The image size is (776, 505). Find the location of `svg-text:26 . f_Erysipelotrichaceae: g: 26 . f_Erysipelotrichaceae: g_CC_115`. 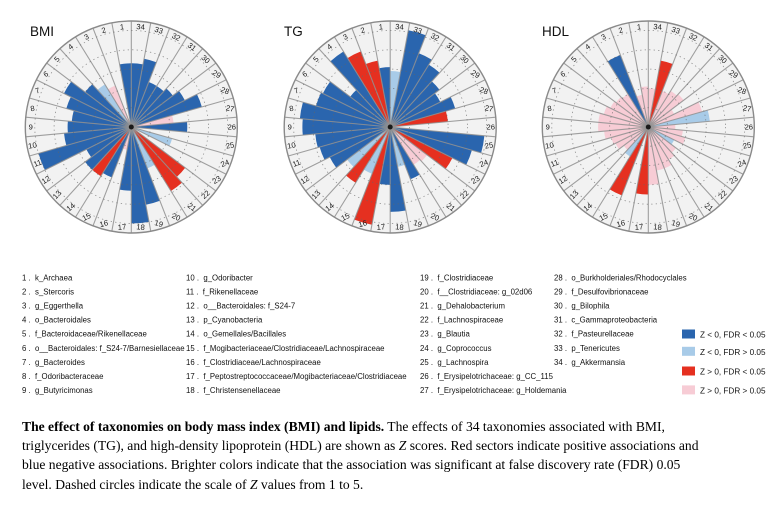

svg-text:26 . f_Erysipelotrichaceae: g: 26 . f_Erysipelotrichaceae: g_CC_115 is located at coordinates (487, 376).